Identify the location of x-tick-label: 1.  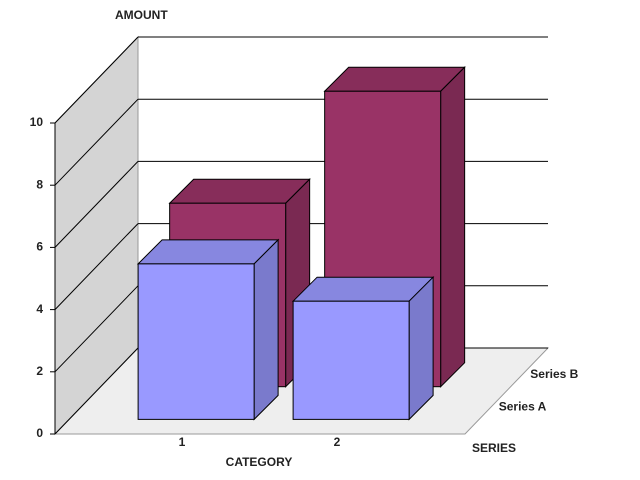
(182, 442).